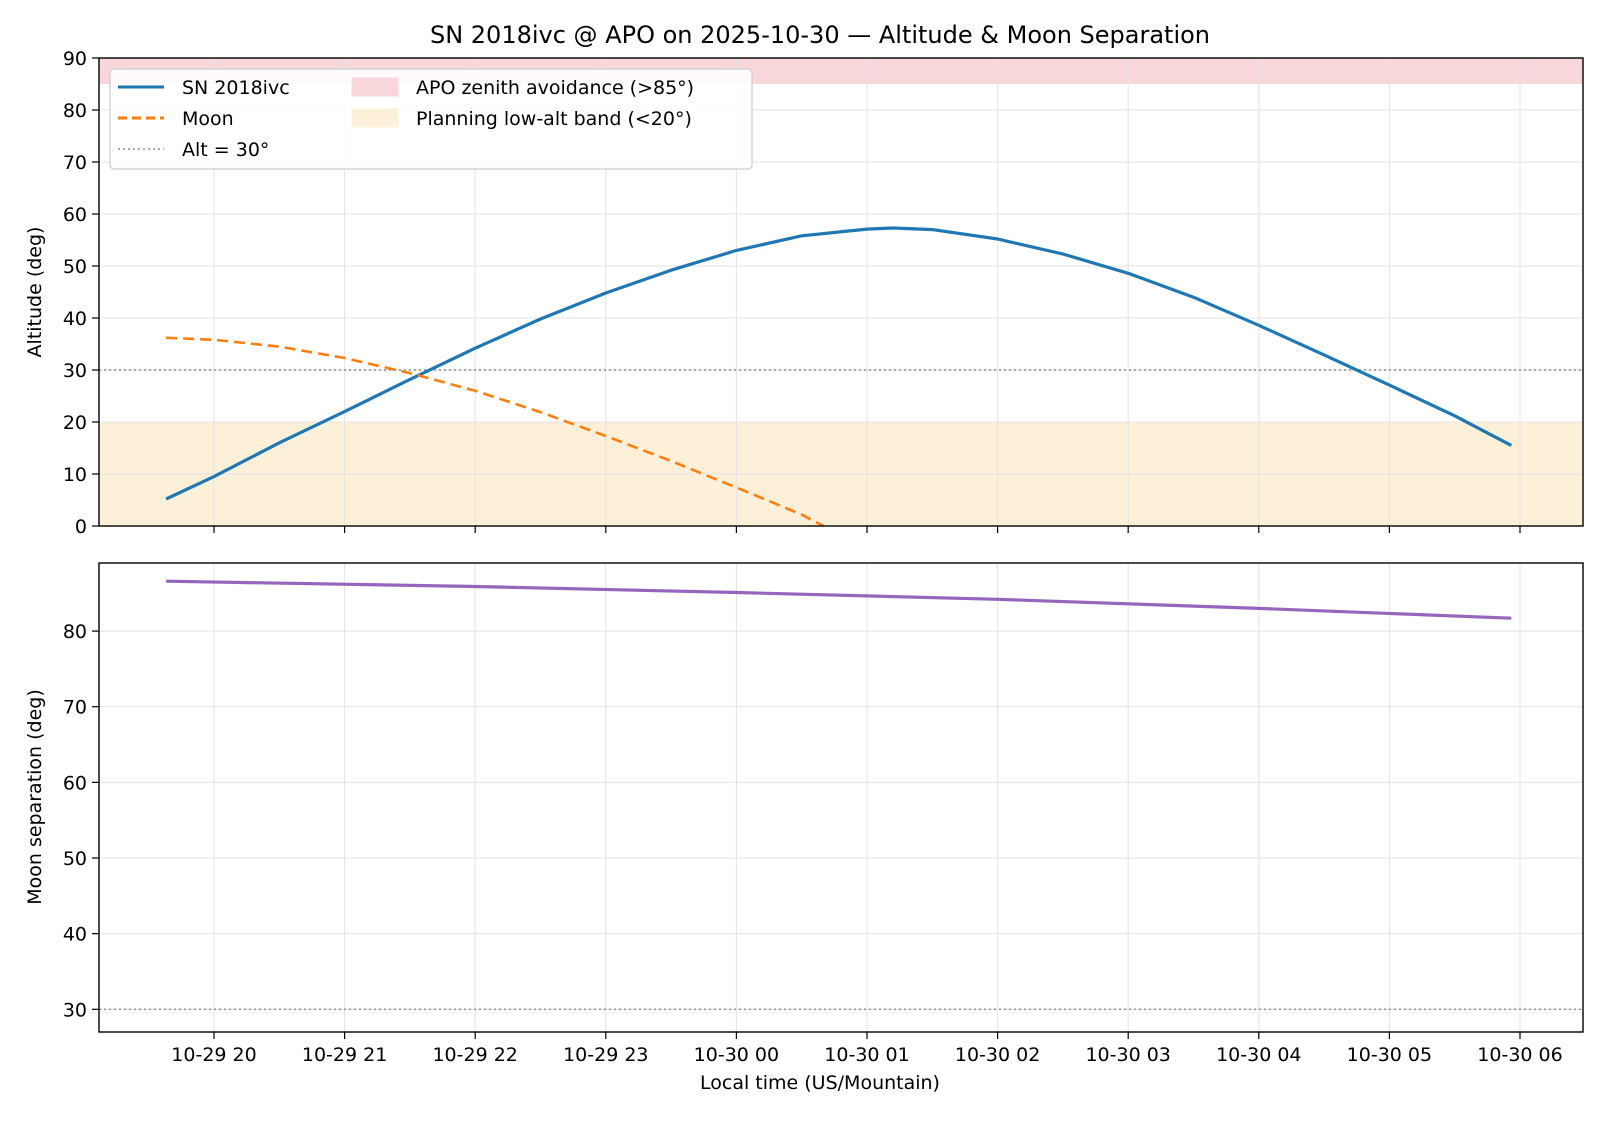  What do you see at coordinates (75, 783) in the screenshot?
I see `separation-ytick-label: 60` at bounding box center [75, 783].